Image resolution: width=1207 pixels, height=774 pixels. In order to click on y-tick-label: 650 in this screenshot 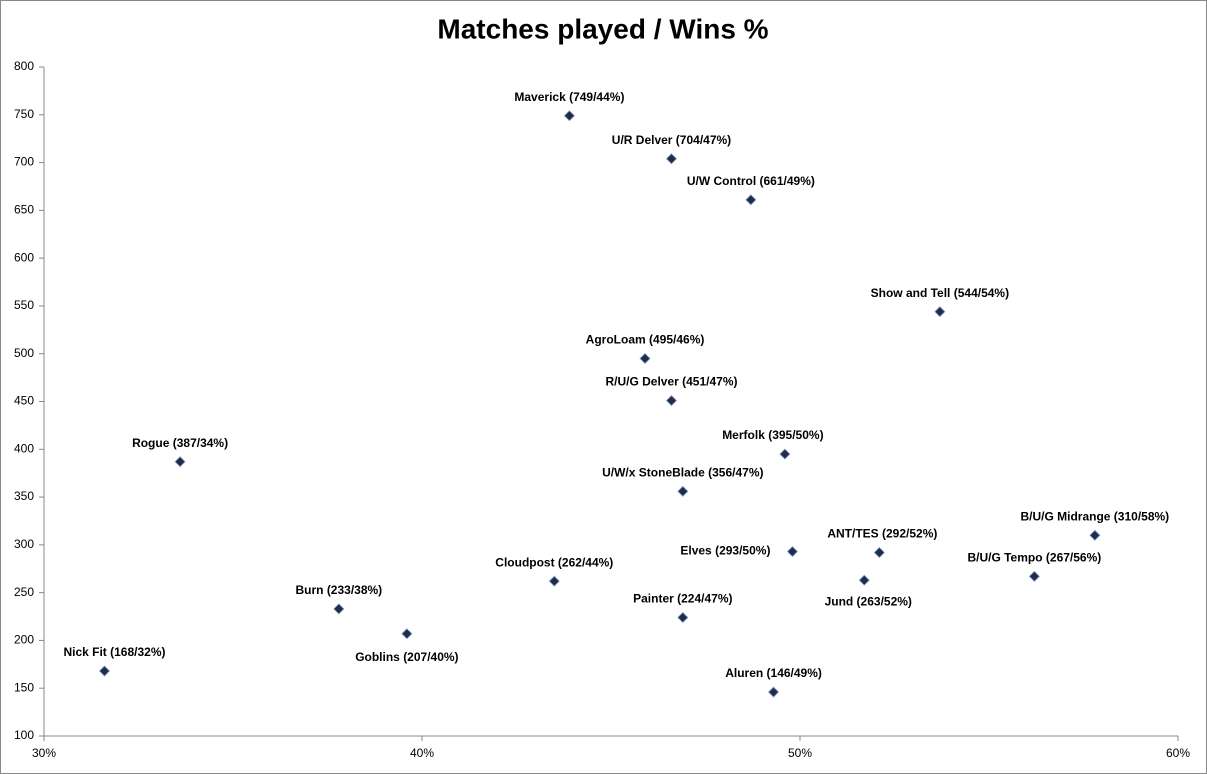, I will do `click(24, 210)`.